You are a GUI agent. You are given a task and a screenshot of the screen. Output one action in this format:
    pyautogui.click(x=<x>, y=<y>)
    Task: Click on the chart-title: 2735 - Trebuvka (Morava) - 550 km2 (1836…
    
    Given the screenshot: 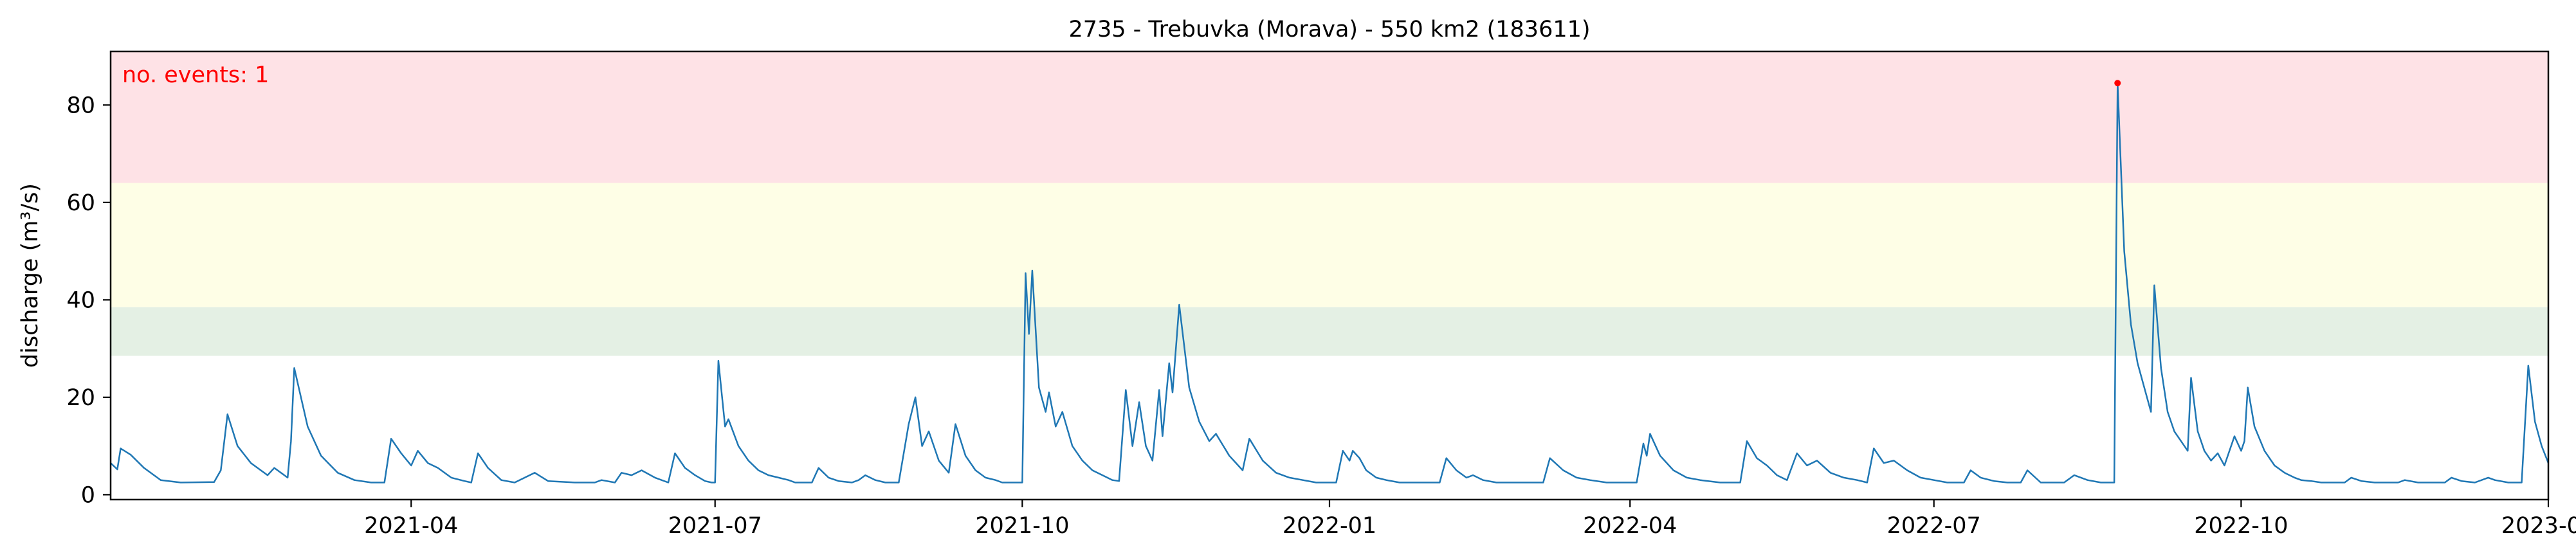 What is the action you would take?
    pyautogui.click(x=1329, y=30)
    